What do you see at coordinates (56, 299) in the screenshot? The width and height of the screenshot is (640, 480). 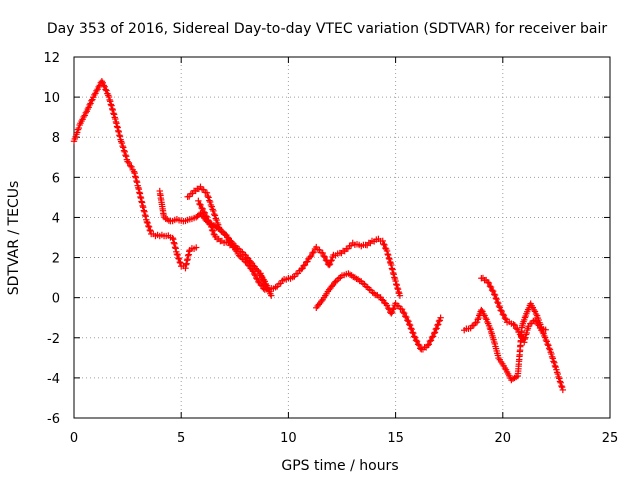 I see `y-tick-label: 0` at bounding box center [56, 299].